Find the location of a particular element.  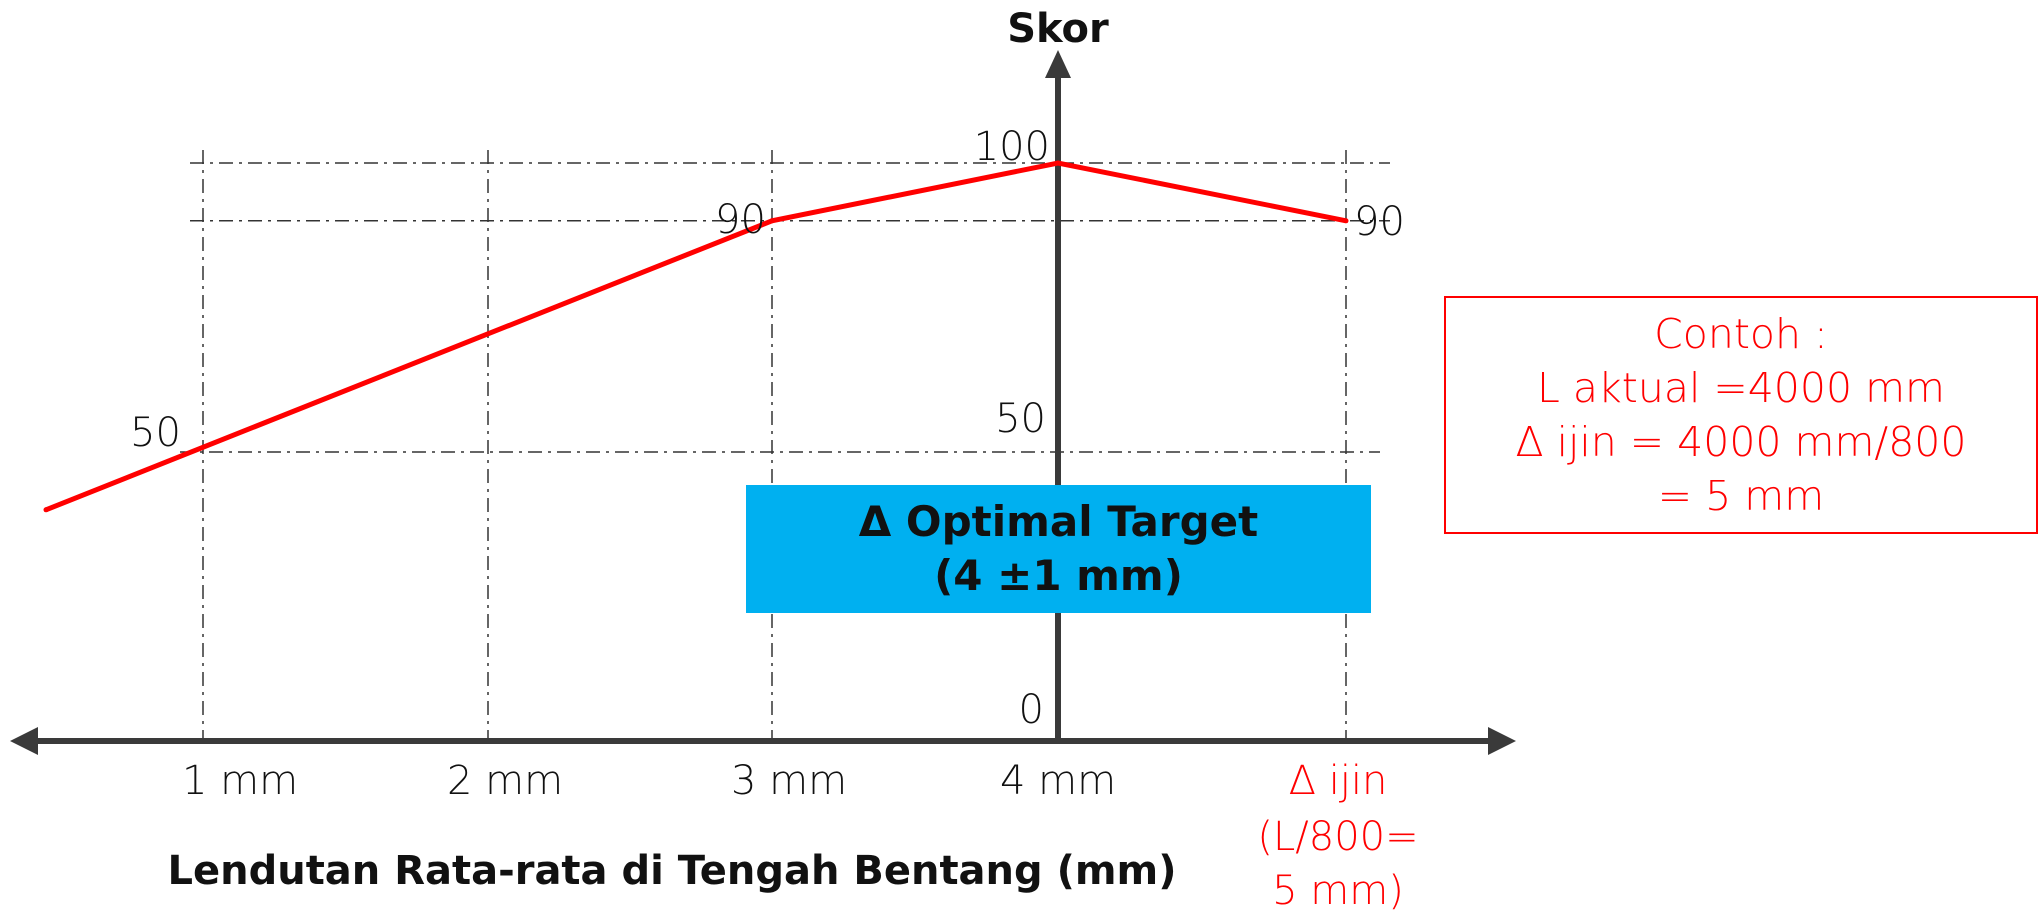

optimal-target-box: Δ Optimal Target (4 ±1 mm) is located at coordinates (1058, 549).